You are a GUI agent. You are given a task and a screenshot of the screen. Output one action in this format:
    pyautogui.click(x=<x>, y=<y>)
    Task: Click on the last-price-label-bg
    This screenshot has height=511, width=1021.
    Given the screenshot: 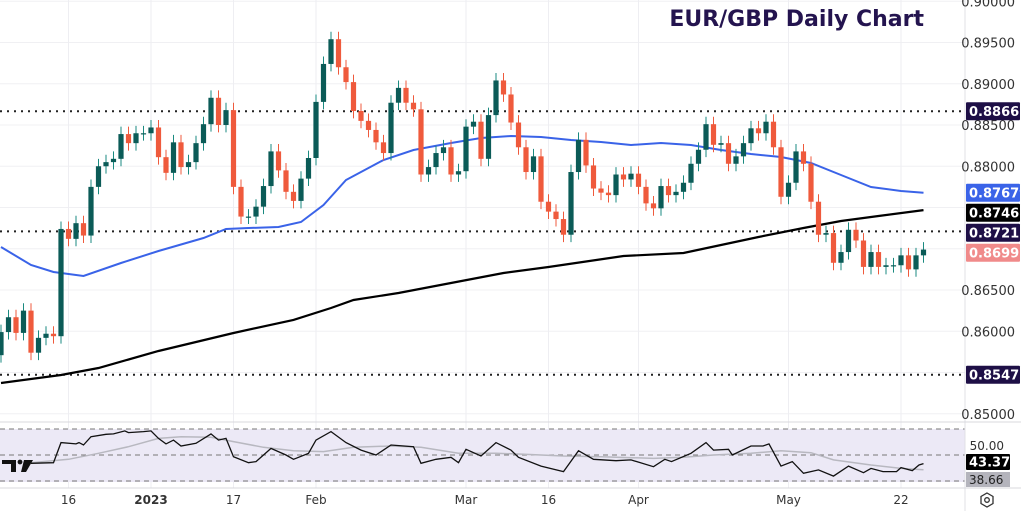 What is the action you would take?
    pyautogui.click(x=993, y=252)
    